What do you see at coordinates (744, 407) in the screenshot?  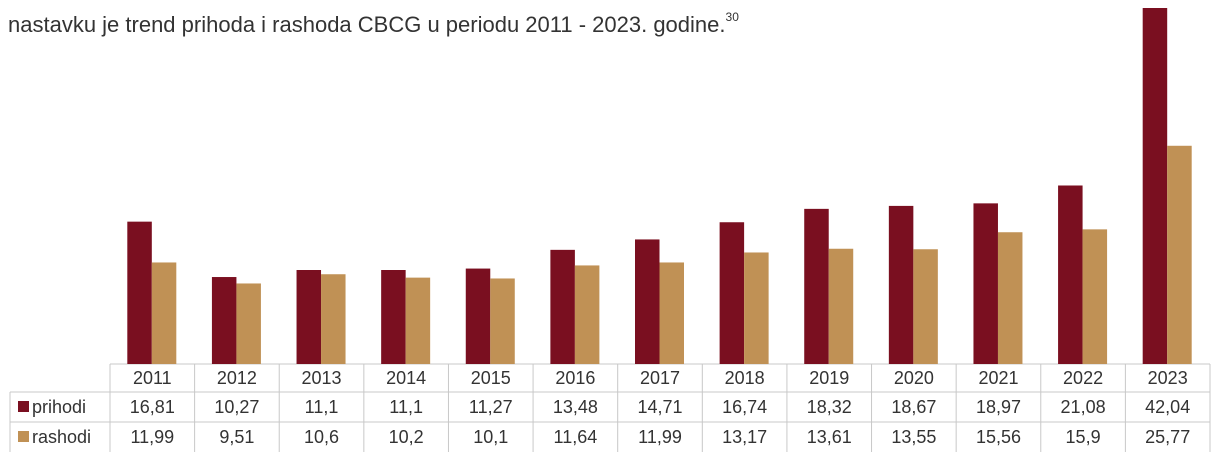 I see `table-value: 16,74` at bounding box center [744, 407].